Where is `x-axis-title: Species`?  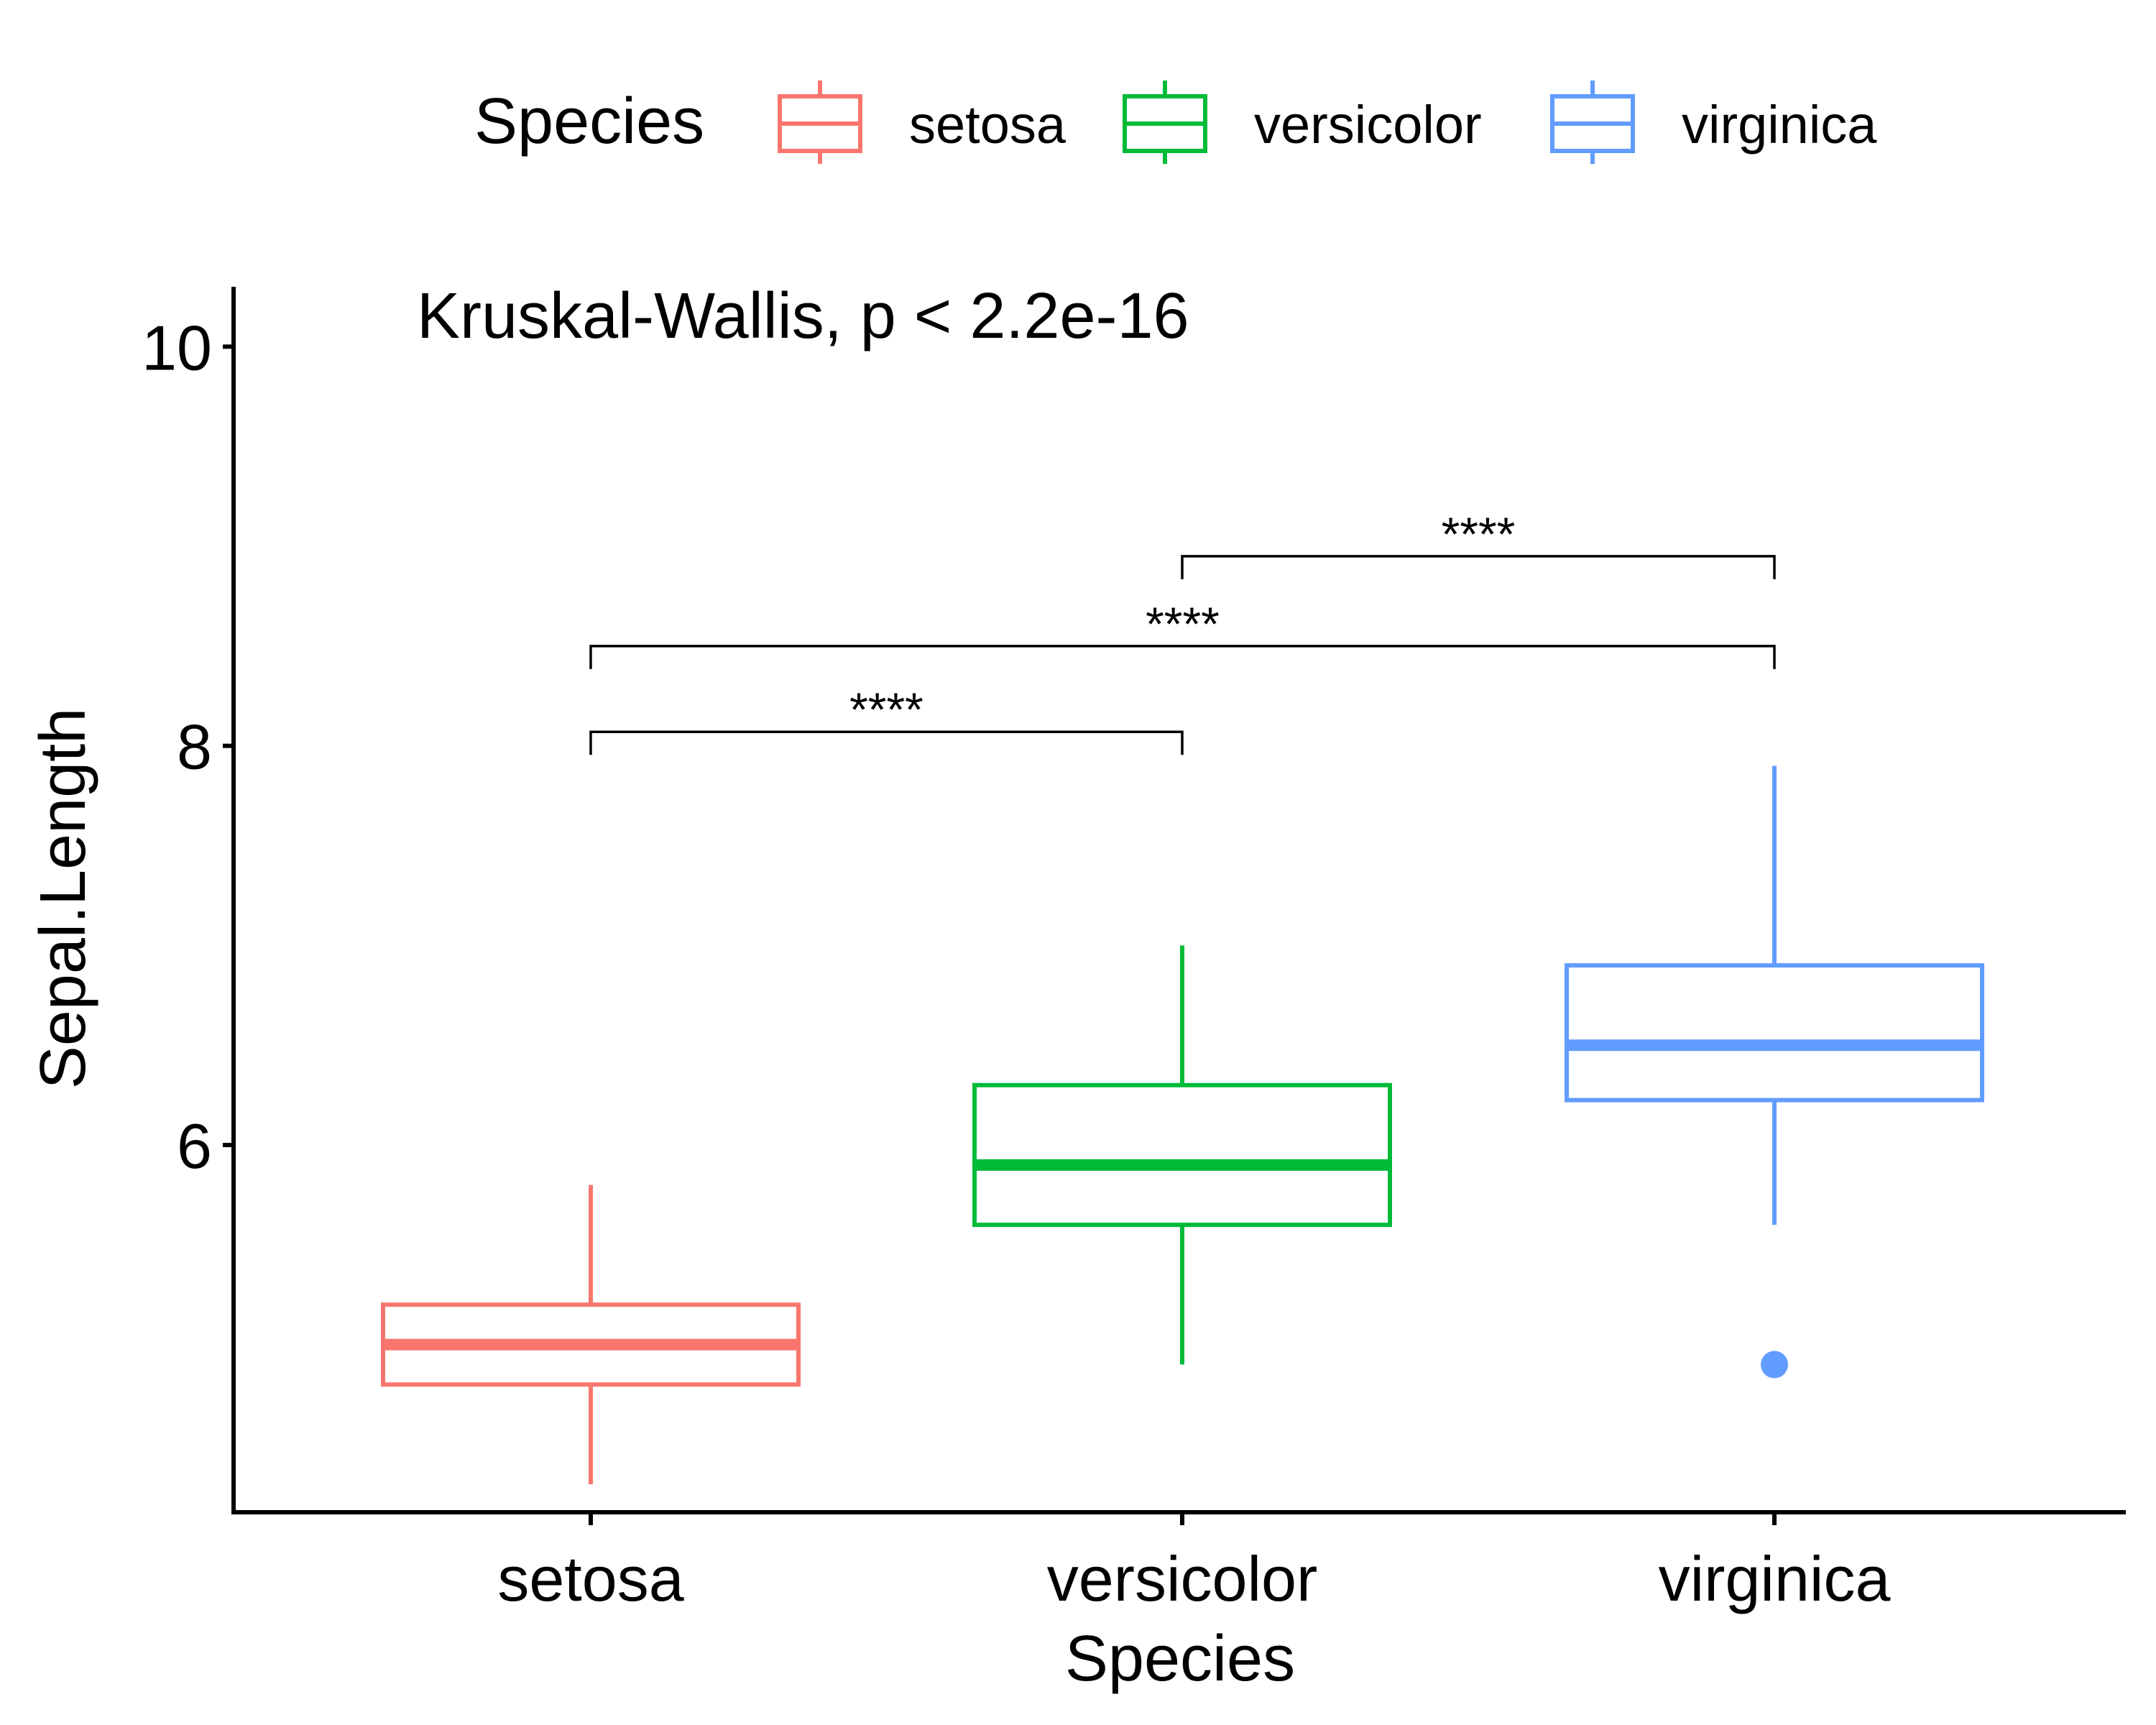
x-axis-title: Species is located at coordinates (1180, 1659).